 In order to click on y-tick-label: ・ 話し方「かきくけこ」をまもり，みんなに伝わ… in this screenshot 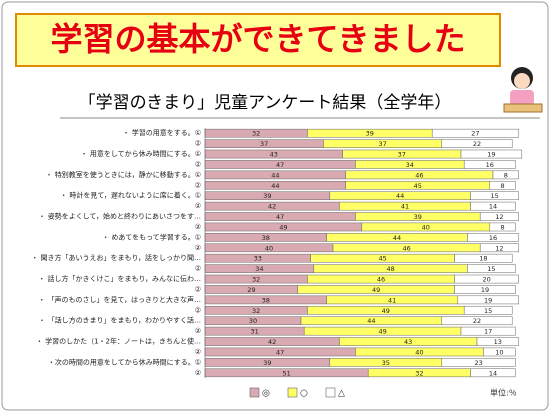, I will do `click(119, 278)`.